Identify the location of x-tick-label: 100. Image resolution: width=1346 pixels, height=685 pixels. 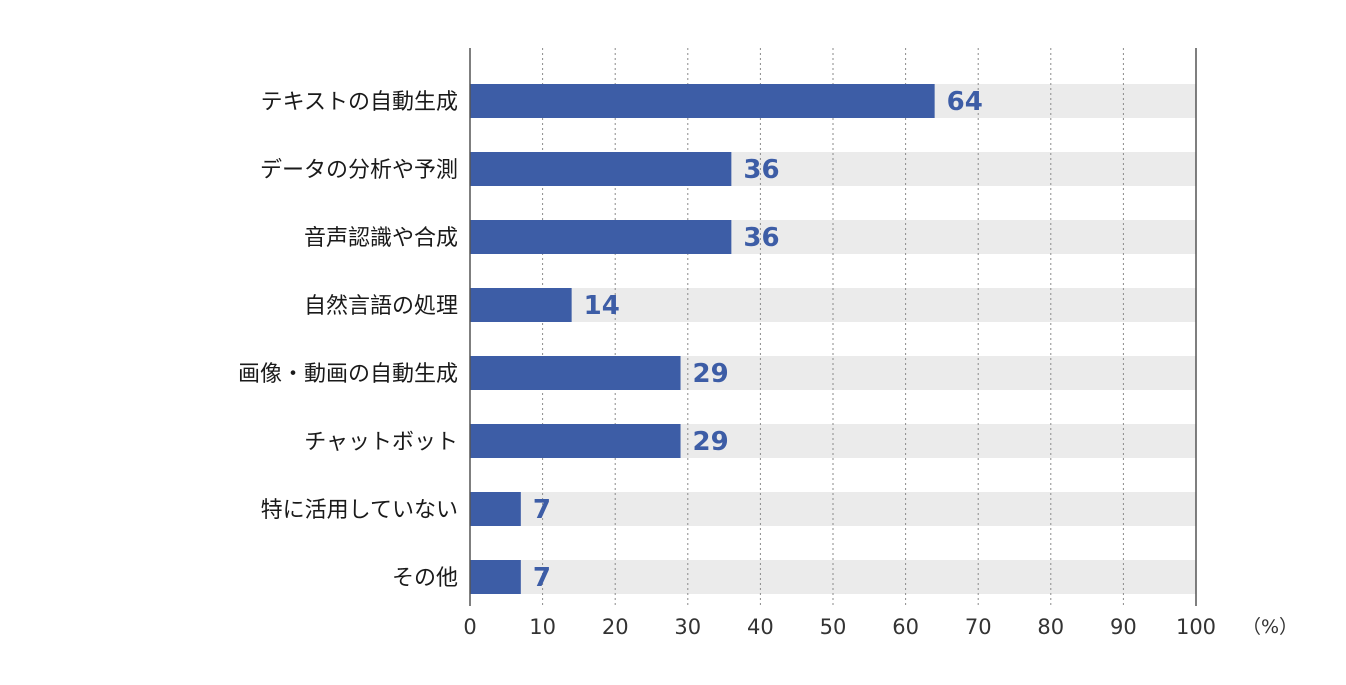
(1196, 627).